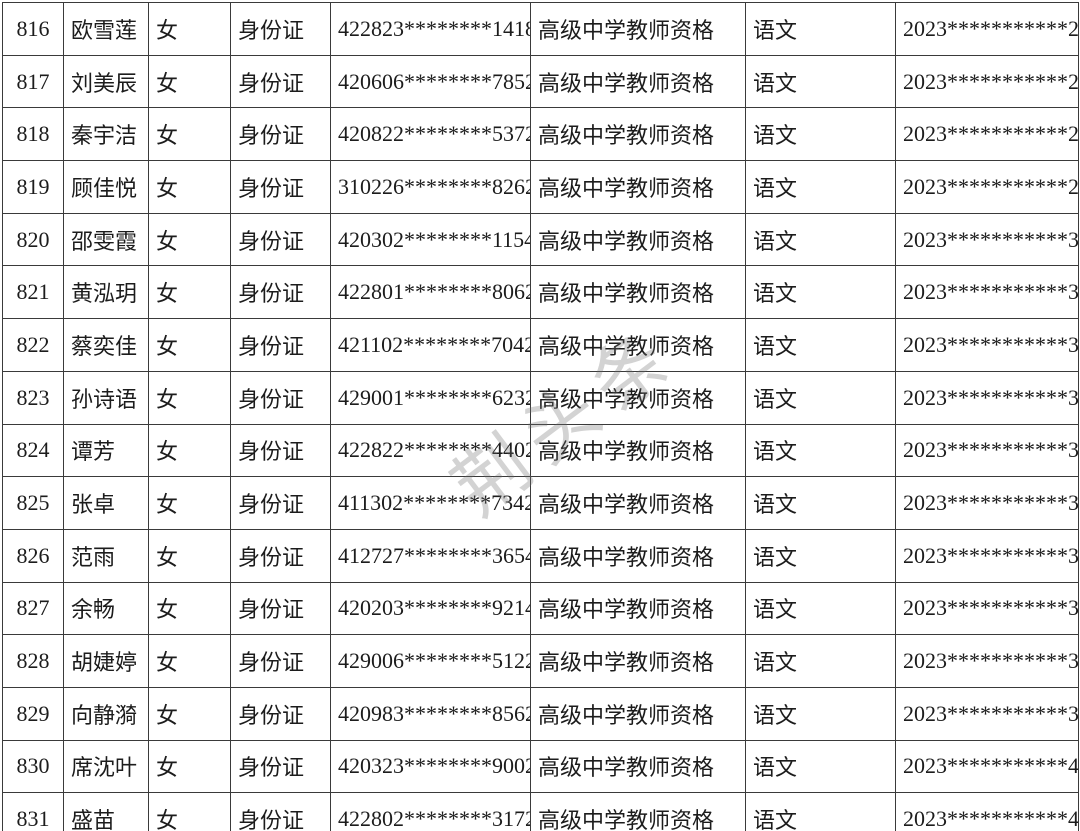  What do you see at coordinates (33, 397) in the screenshot?
I see `cell-index: 823` at bounding box center [33, 397].